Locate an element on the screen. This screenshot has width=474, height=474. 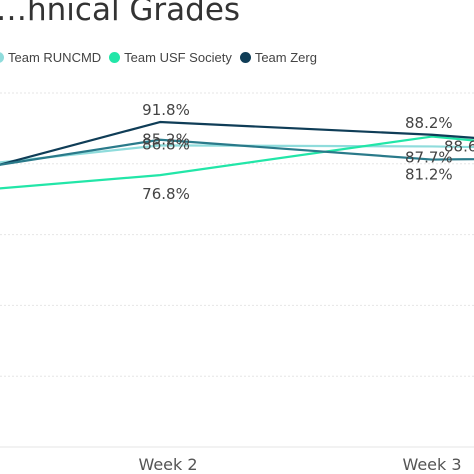
legend-item-team-usf-society: Team USF Society is located at coordinates (170, 57).